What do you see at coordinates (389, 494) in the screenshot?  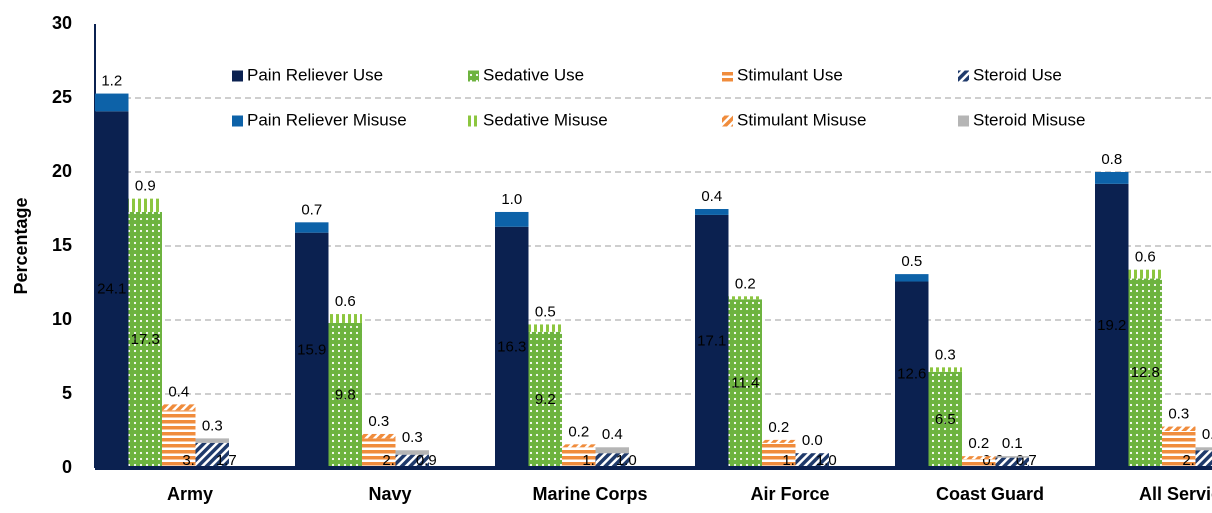 I see `x-tick-label: Navy` at bounding box center [389, 494].